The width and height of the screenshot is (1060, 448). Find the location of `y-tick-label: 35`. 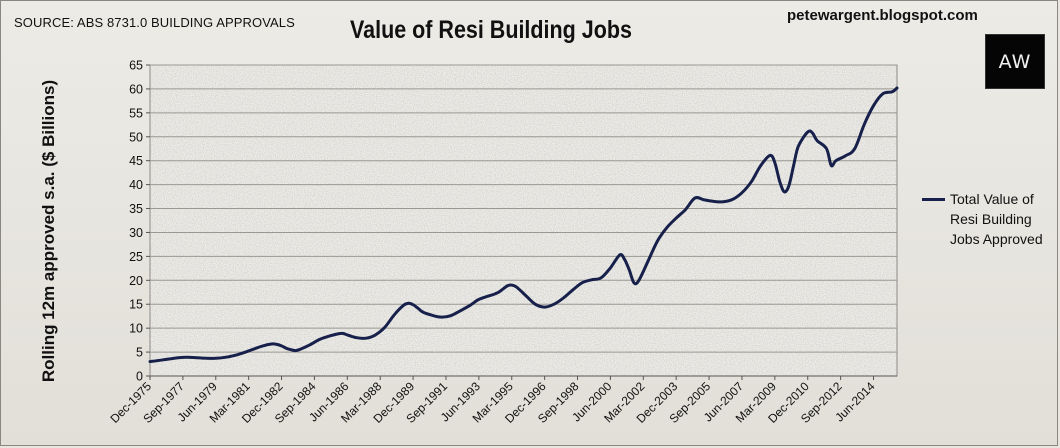

y-tick-label: 35 is located at coordinates (136, 209).